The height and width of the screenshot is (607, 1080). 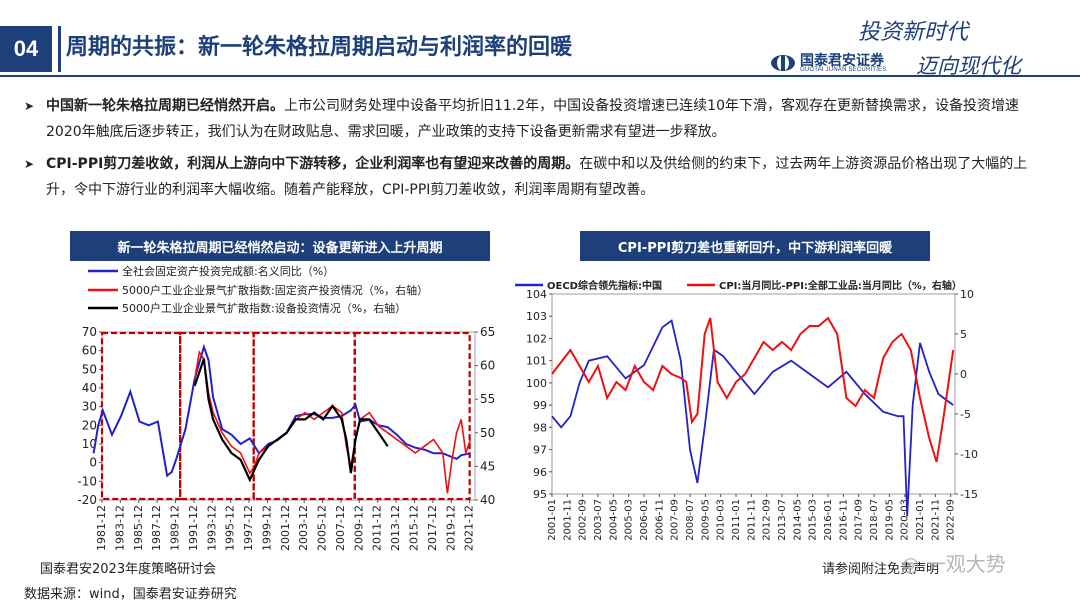 What do you see at coordinates (395, 528) in the screenshot?
I see `x-tick-label: 2013-12` at bounding box center [395, 528].